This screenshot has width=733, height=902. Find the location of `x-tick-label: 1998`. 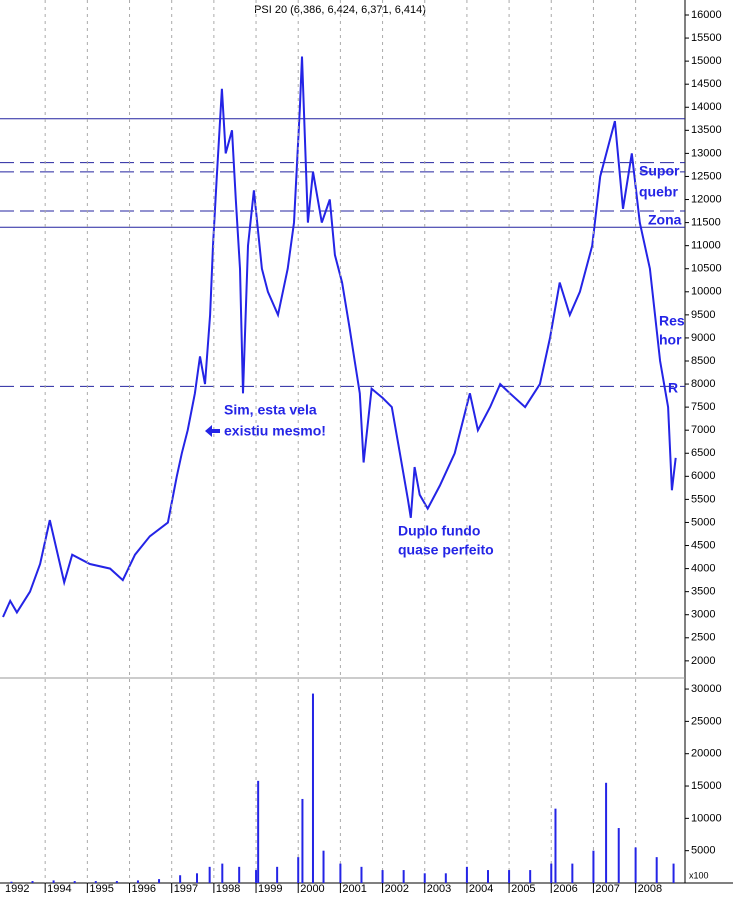

x-tick-label: 1998 is located at coordinates (228, 889).